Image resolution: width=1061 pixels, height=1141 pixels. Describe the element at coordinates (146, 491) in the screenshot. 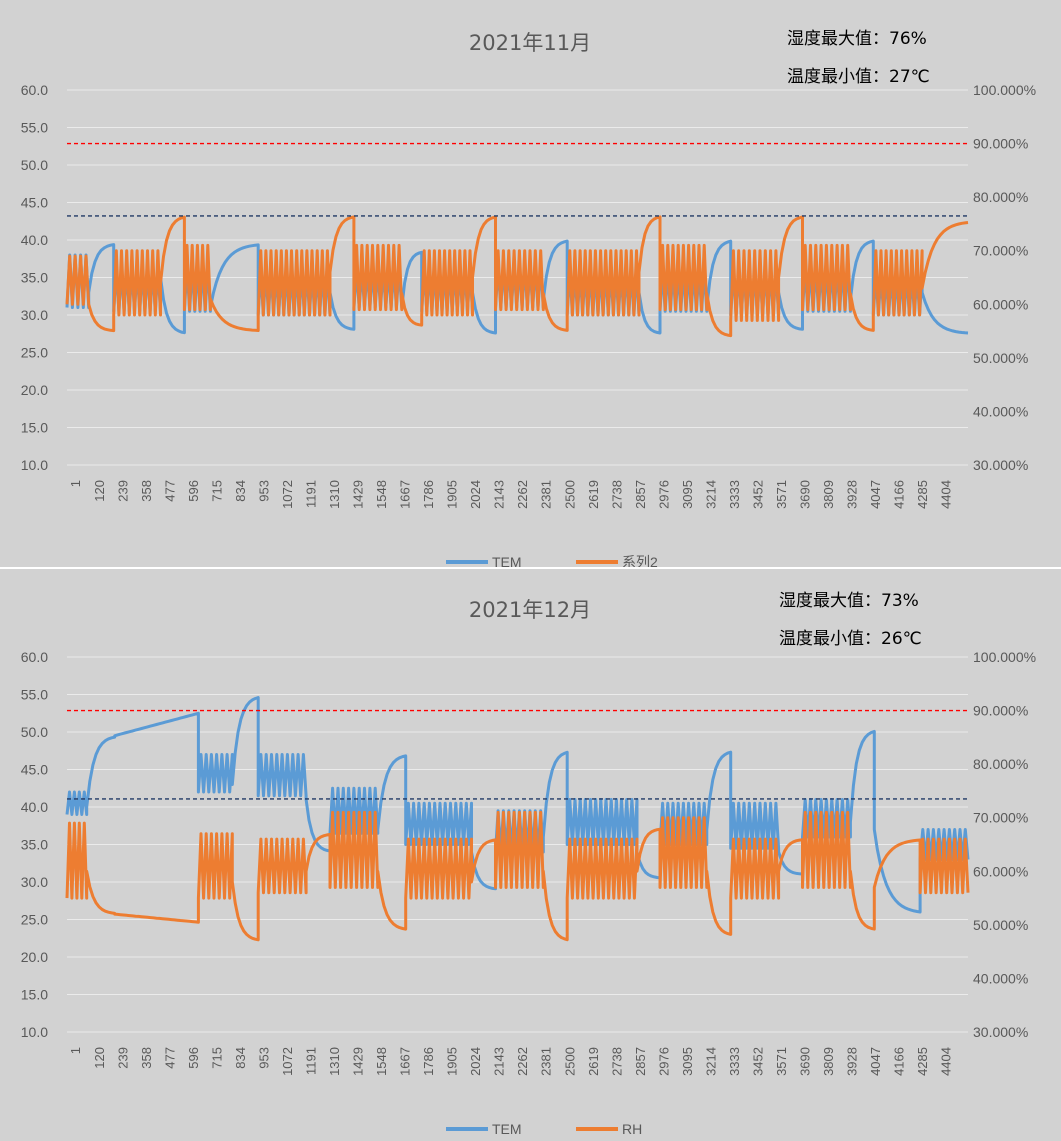

I see `x-tick-label: 358` at that location.